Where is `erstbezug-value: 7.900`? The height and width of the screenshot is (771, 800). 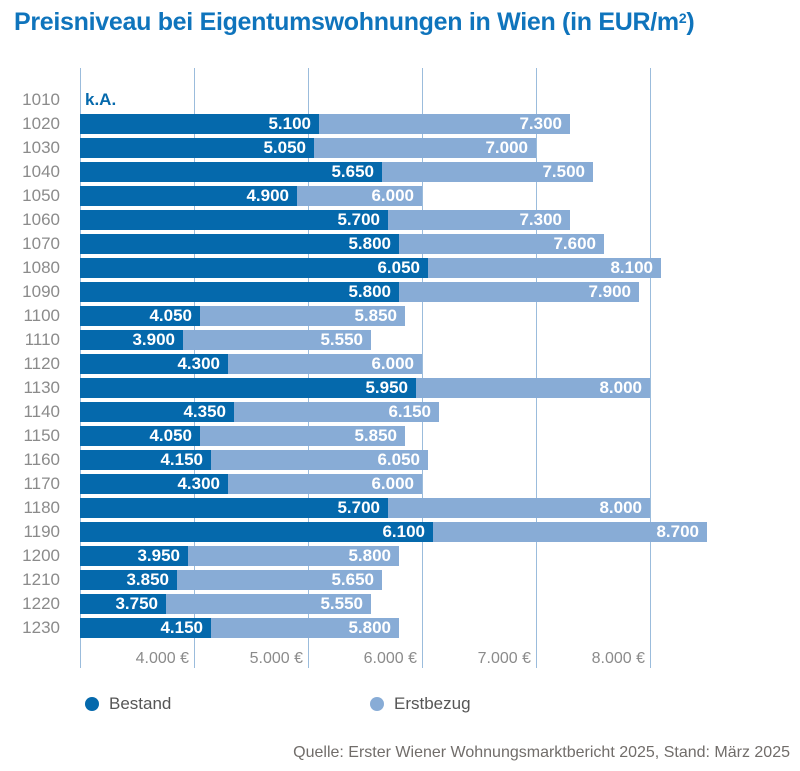 erstbezug-value: 7.900 is located at coordinates (609, 291).